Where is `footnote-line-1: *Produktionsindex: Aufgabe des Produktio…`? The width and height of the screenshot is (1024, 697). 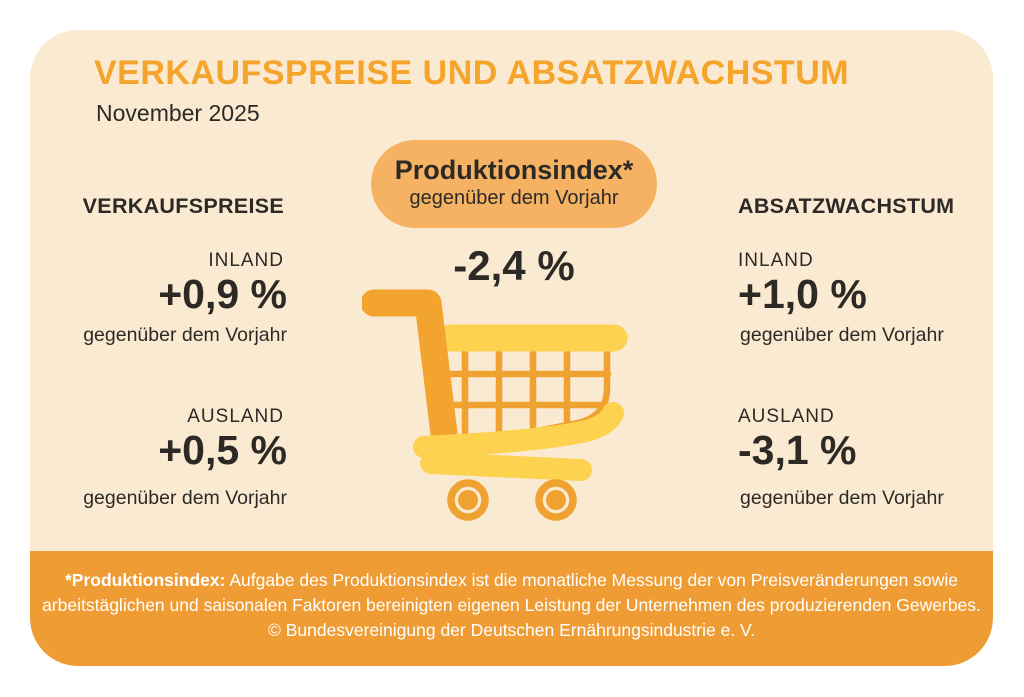 footnote-line-1: *Produktionsindex: Aufgabe des Produktio… is located at coordinates (511, 580).